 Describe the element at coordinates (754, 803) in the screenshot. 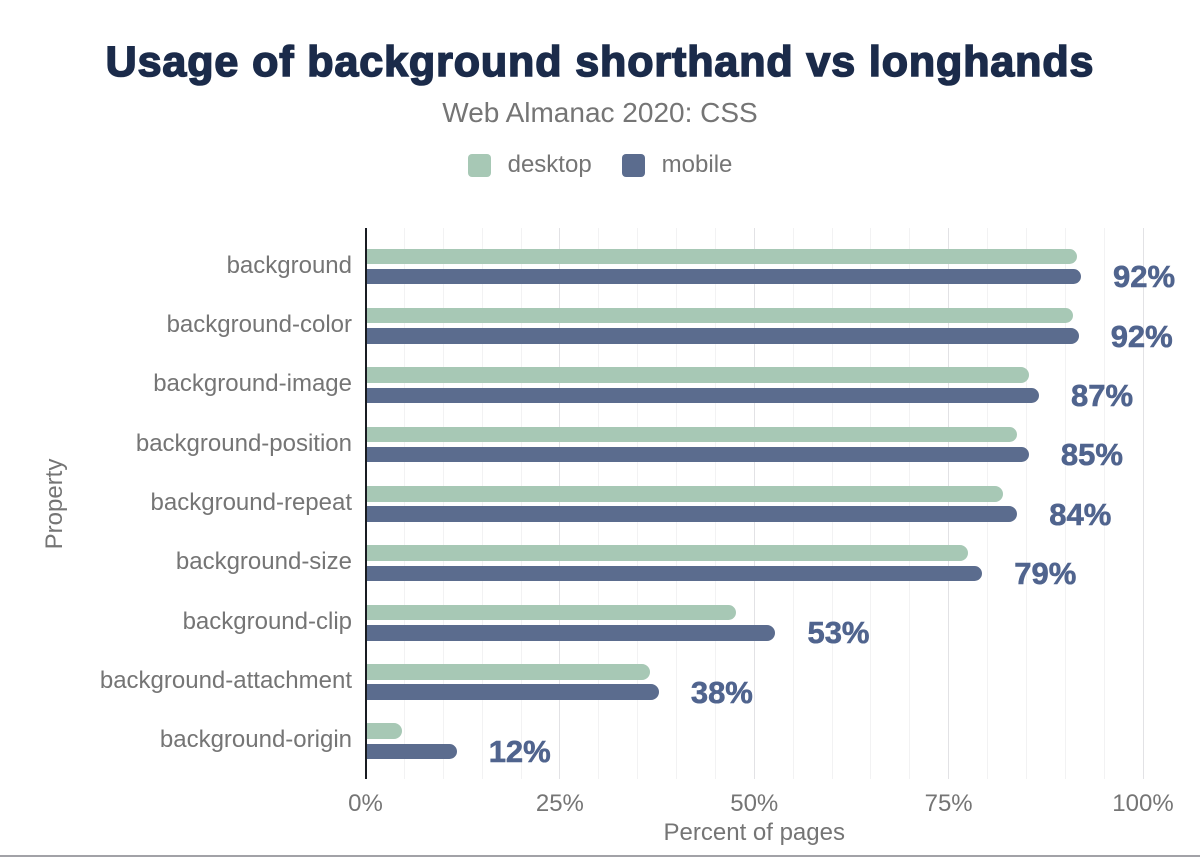

I see `x-tick-label: 50%` at that location.